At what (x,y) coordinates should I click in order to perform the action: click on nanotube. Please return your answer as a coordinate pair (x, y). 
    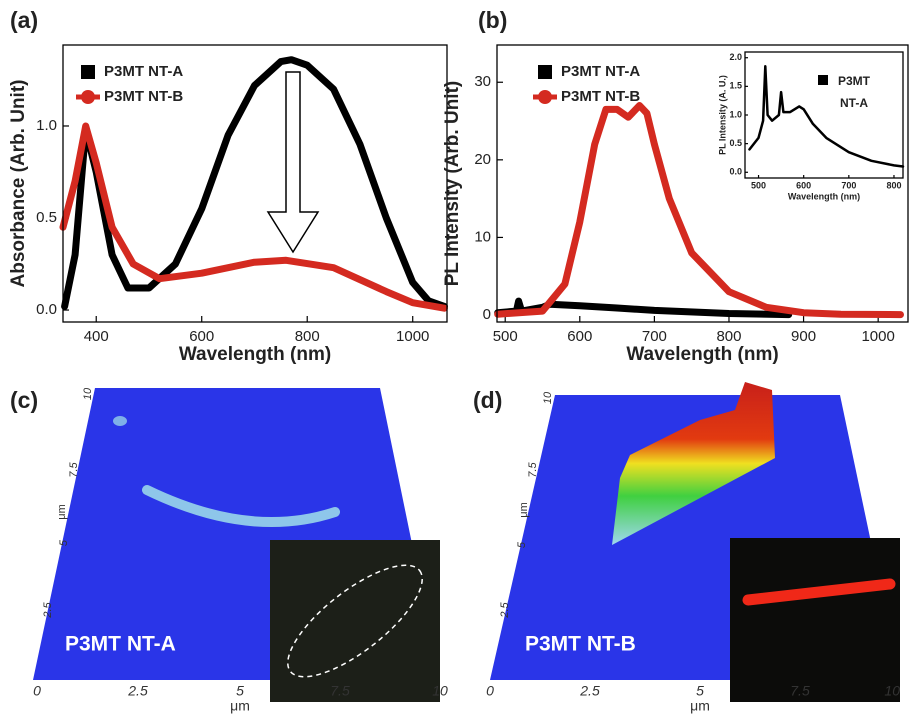
    Looking at the image, I should click on (241, 506).